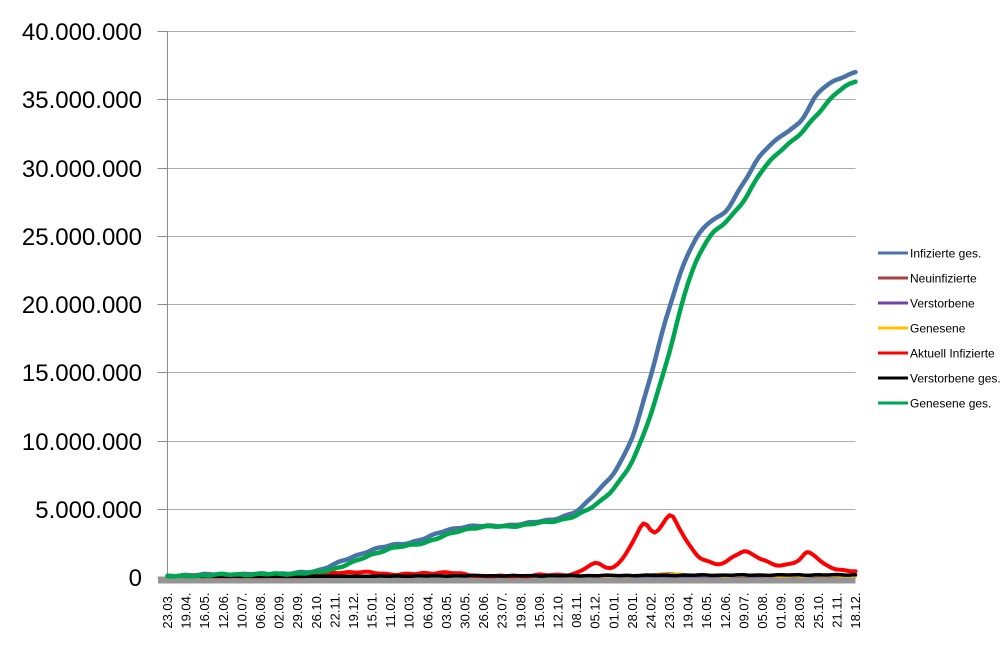  What do you see at coordinates (955, 379) in the screenshot?
I see `legend-label-verstorbene-ges: Verstorbene ges.` at bounding box center [955, 379].